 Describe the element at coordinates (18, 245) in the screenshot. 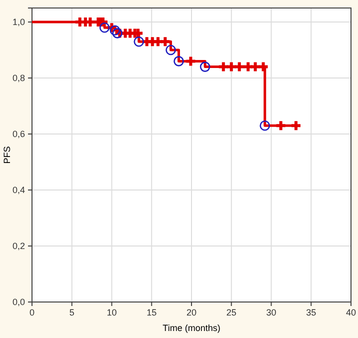

I see `y-tick-label: 0,2` at that location.